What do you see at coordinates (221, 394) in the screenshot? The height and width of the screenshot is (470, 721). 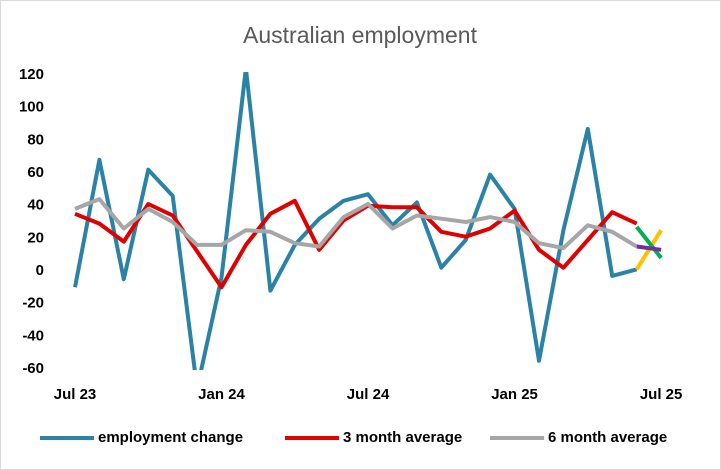 I see `x-tick-label: Jan 24` at bounding box center [221, 394].